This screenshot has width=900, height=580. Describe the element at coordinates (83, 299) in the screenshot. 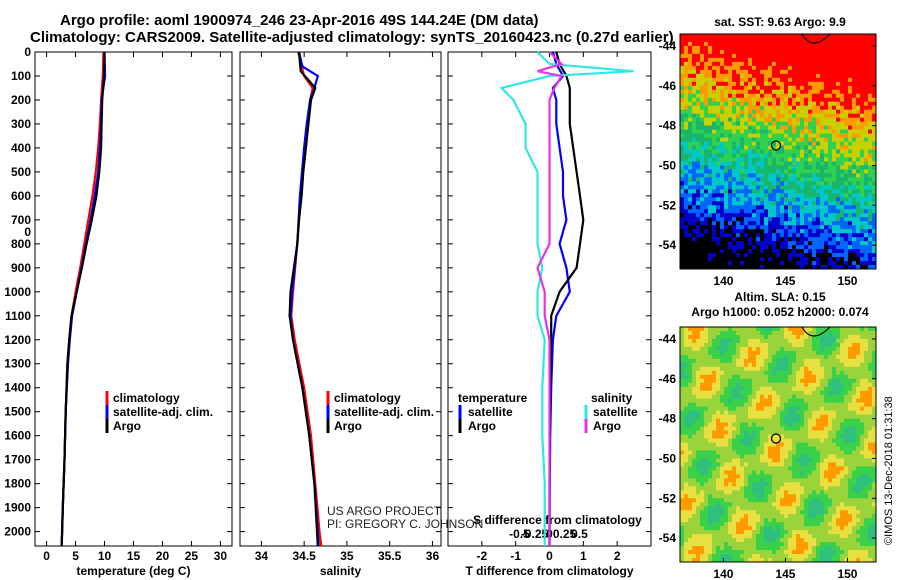

I see `series-line-argo` at that location.